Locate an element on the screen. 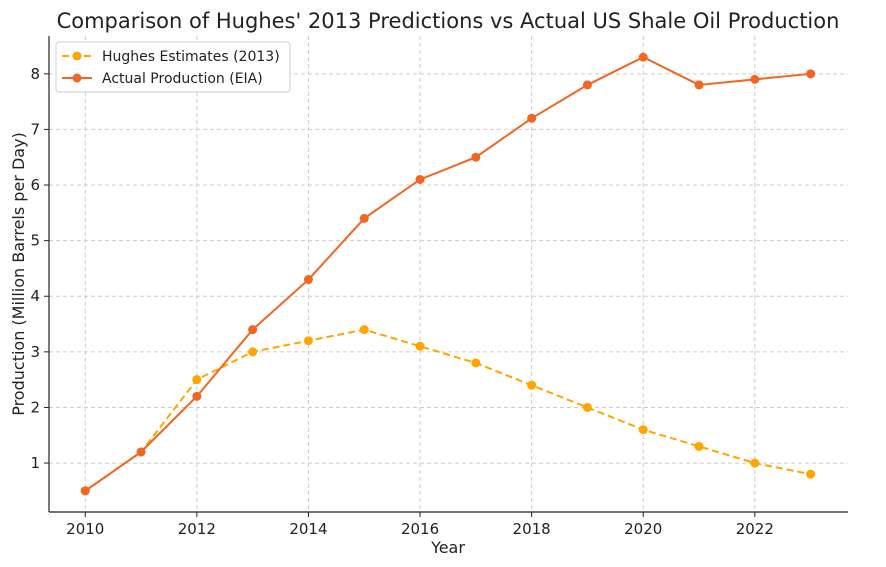  y-axis-label: Production (Million Barrels per Day) is located at coordinates (18, 274).